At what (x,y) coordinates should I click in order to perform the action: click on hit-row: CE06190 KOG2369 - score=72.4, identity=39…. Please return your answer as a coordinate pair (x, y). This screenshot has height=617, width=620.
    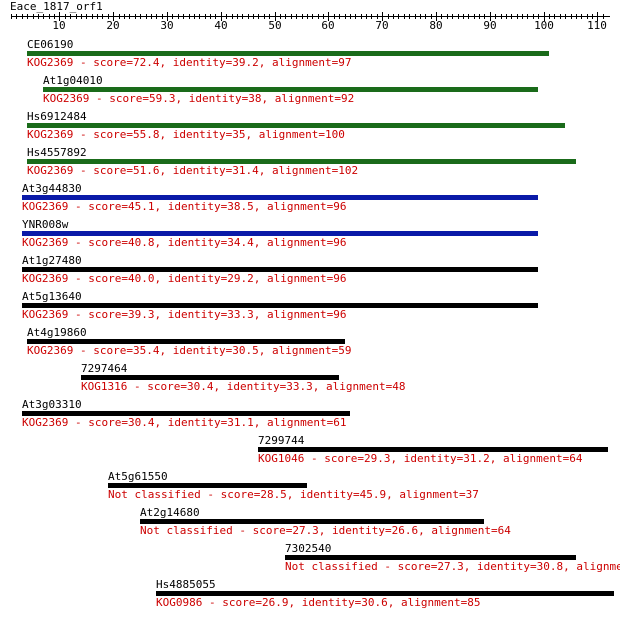
    Looking at the image, I should click on (310, 56).